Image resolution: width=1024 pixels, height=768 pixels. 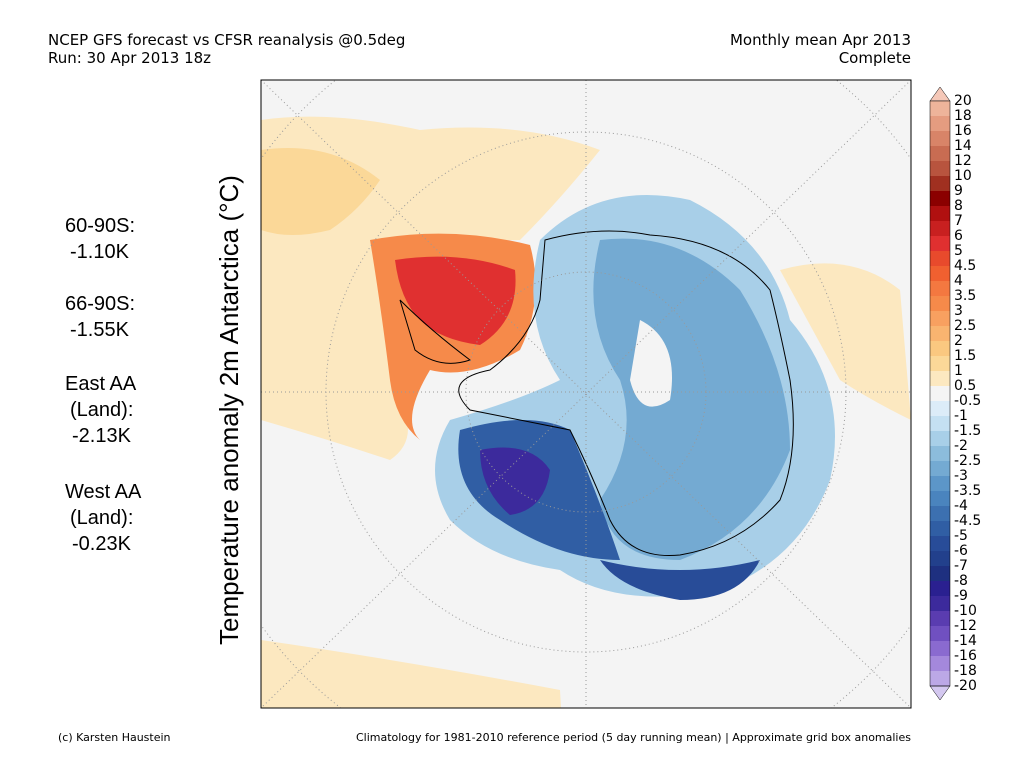 What do you see at coordinates (102, 544) in the screenshot?
I see `stat-line: -0.23K` at bounding box center [102, 544].